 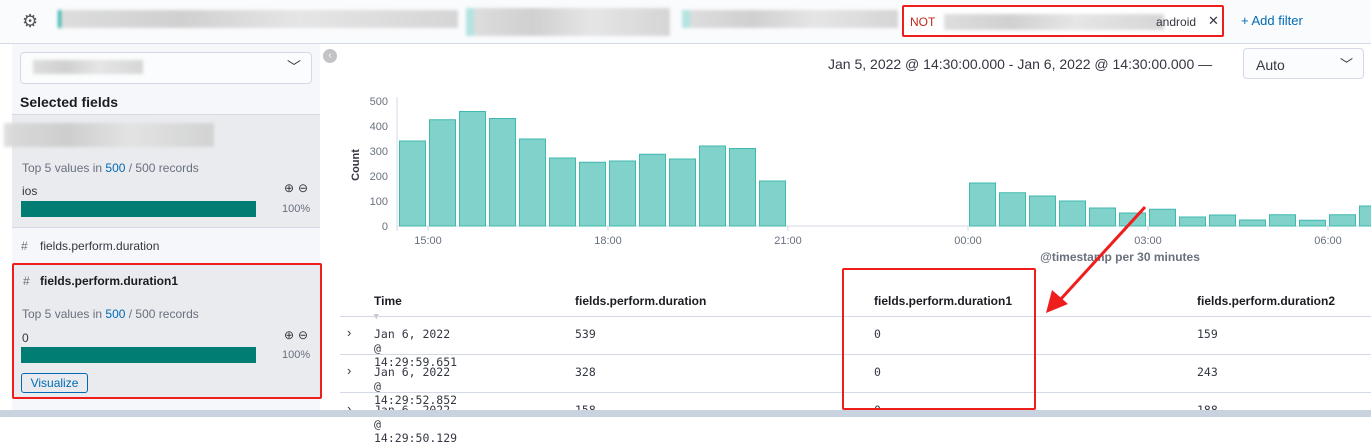 What do you see at coordinates (685, 413) in the screenshot?
I see `horizontal-scrollbar` at bounding box center [685, 413].